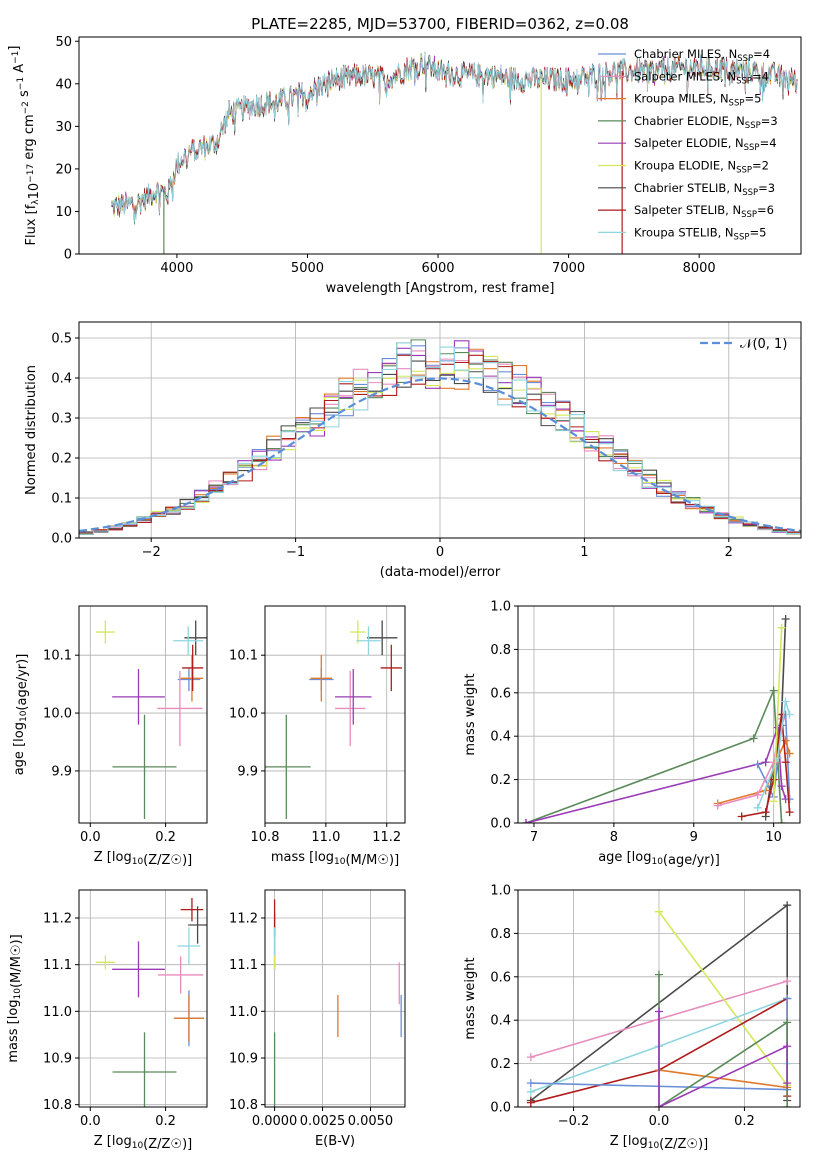 Image resolution: width=819 pixels, height=1170 pixels. I want to click on y-tick-label: 11.1, so click(57, 965).